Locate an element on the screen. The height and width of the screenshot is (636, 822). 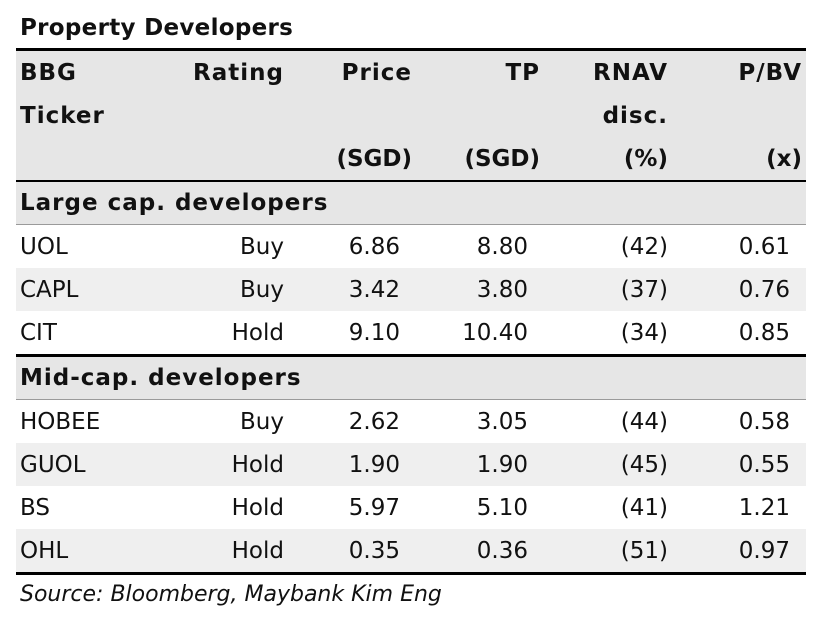
header-pbv: P/BV is located at coordinates (739, 72).